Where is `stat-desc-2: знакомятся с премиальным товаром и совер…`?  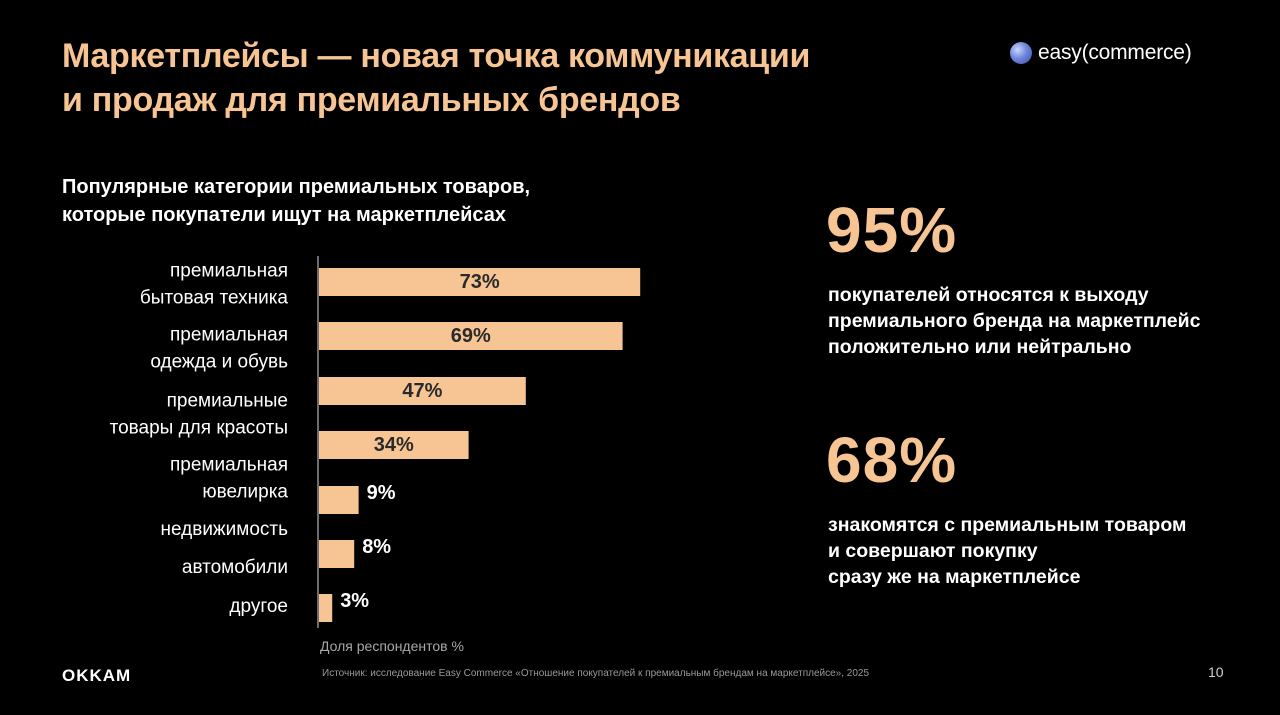 stat-desc-2: знакомятся с премиальным товаром и совер… is located at coordinates (1043, 551).